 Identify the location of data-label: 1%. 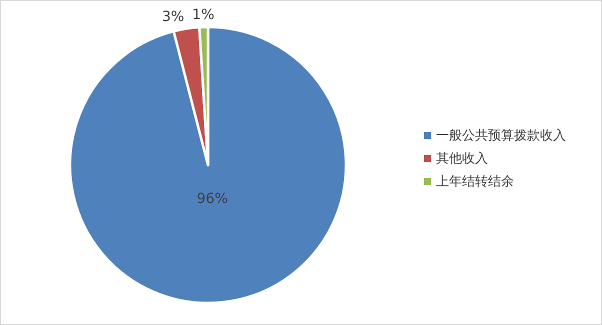
(203, 15).